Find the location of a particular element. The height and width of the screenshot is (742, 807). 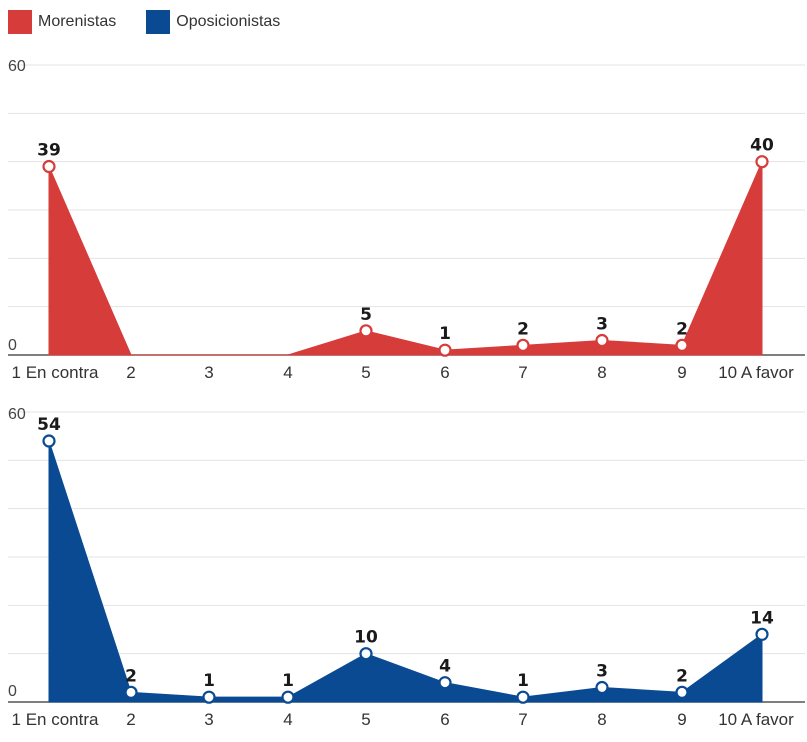

legend-item-oposicionistas: Oposicionistas is located at coordinates (213, 22).